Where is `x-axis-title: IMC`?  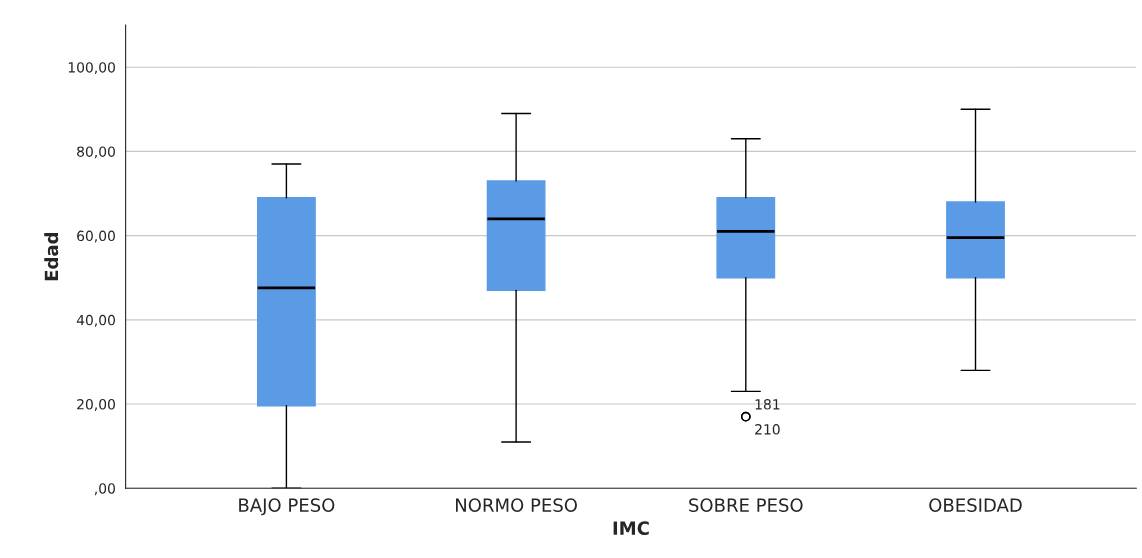
x-axis-title: IMC is located at coordinates (631, 528).